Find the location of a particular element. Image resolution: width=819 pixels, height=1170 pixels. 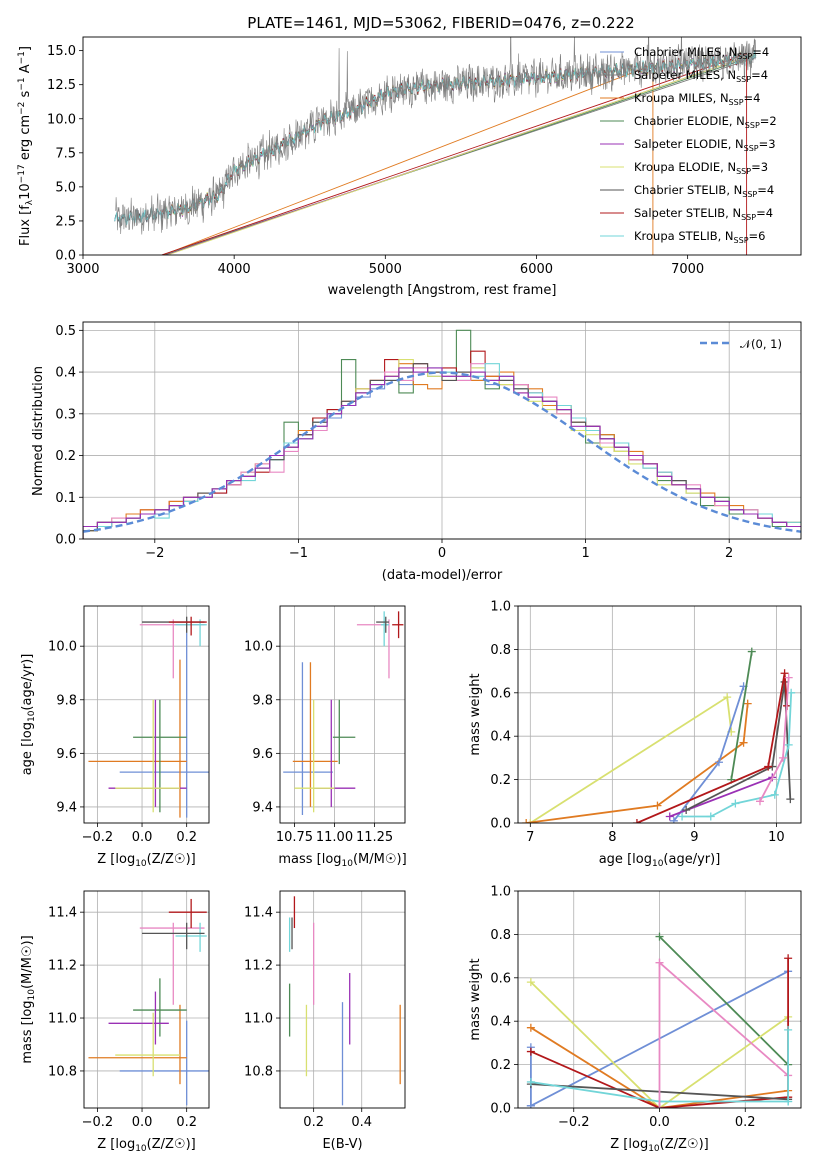

y-tick-label: 7.5 is located at coordinates (65, 153).